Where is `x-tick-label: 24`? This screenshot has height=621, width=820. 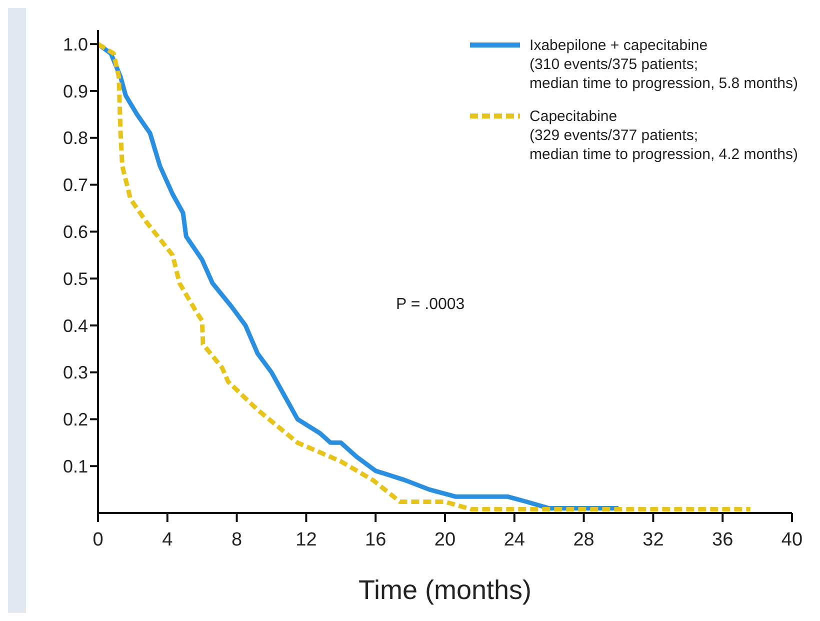 x-tick-label: 24 is located at coordinates (515, 539).